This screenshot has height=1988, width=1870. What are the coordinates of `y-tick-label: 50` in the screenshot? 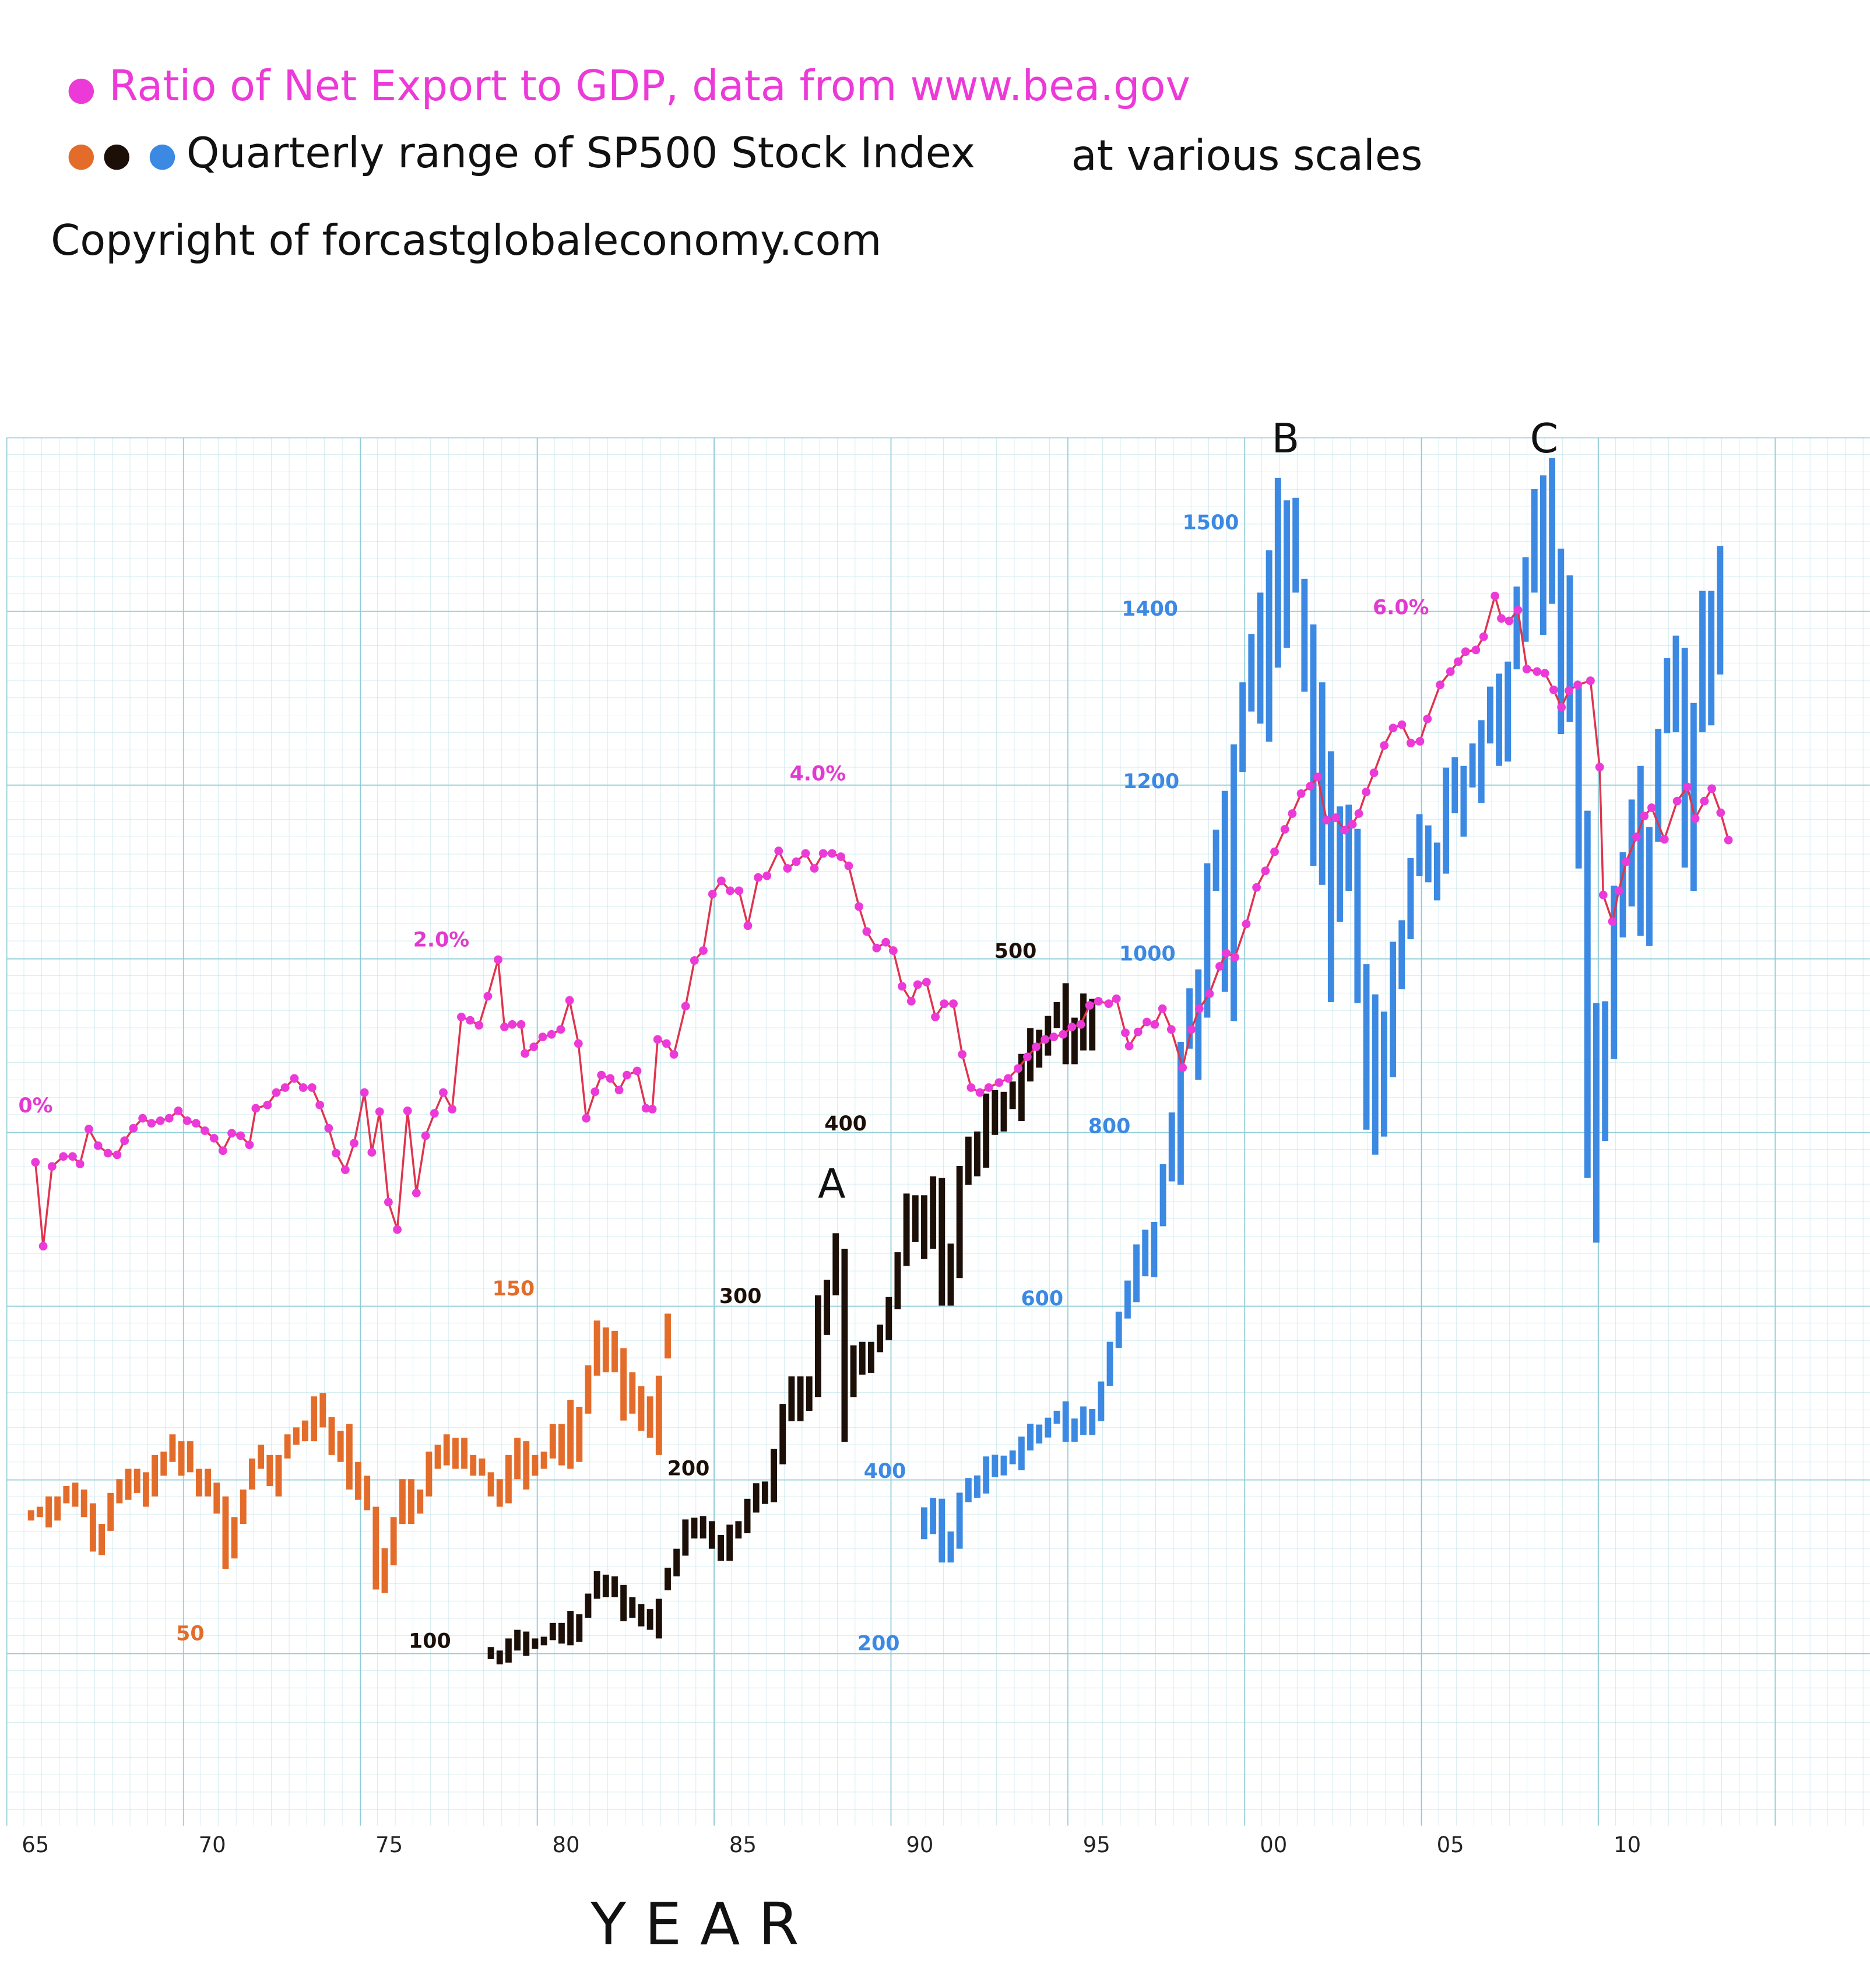 It's located at (190, 1633).